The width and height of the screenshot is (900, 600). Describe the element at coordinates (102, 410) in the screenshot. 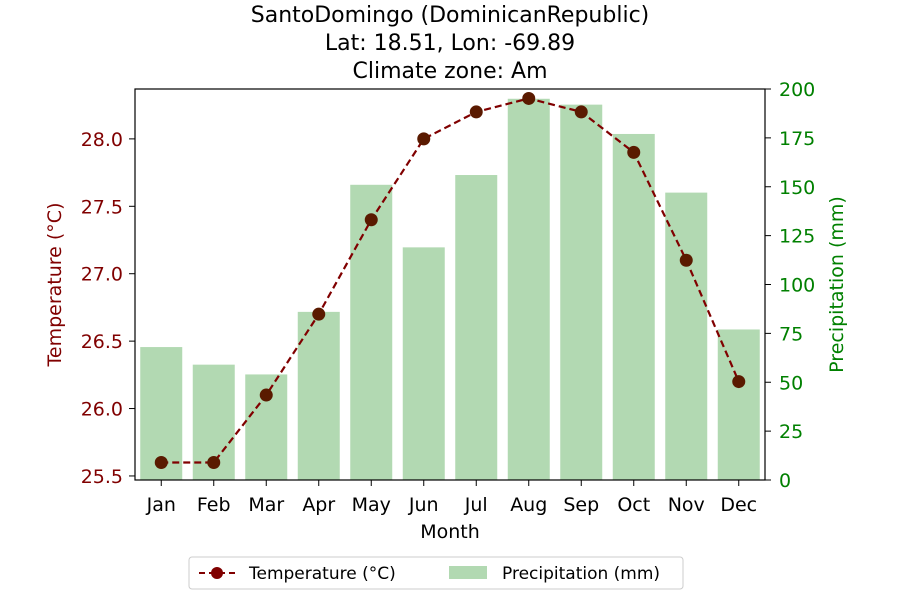

I see `left-tick-label: 26.0` at that location.